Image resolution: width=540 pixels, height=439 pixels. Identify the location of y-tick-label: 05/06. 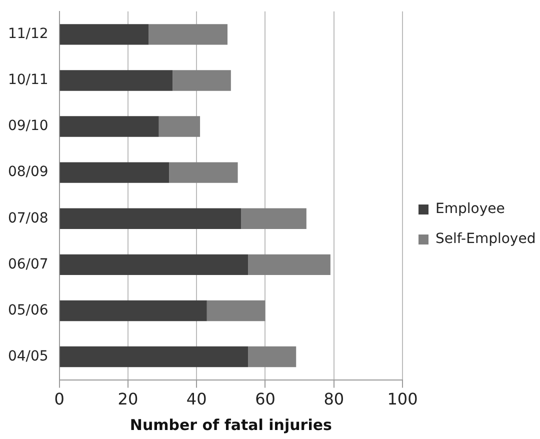
(28, 310).